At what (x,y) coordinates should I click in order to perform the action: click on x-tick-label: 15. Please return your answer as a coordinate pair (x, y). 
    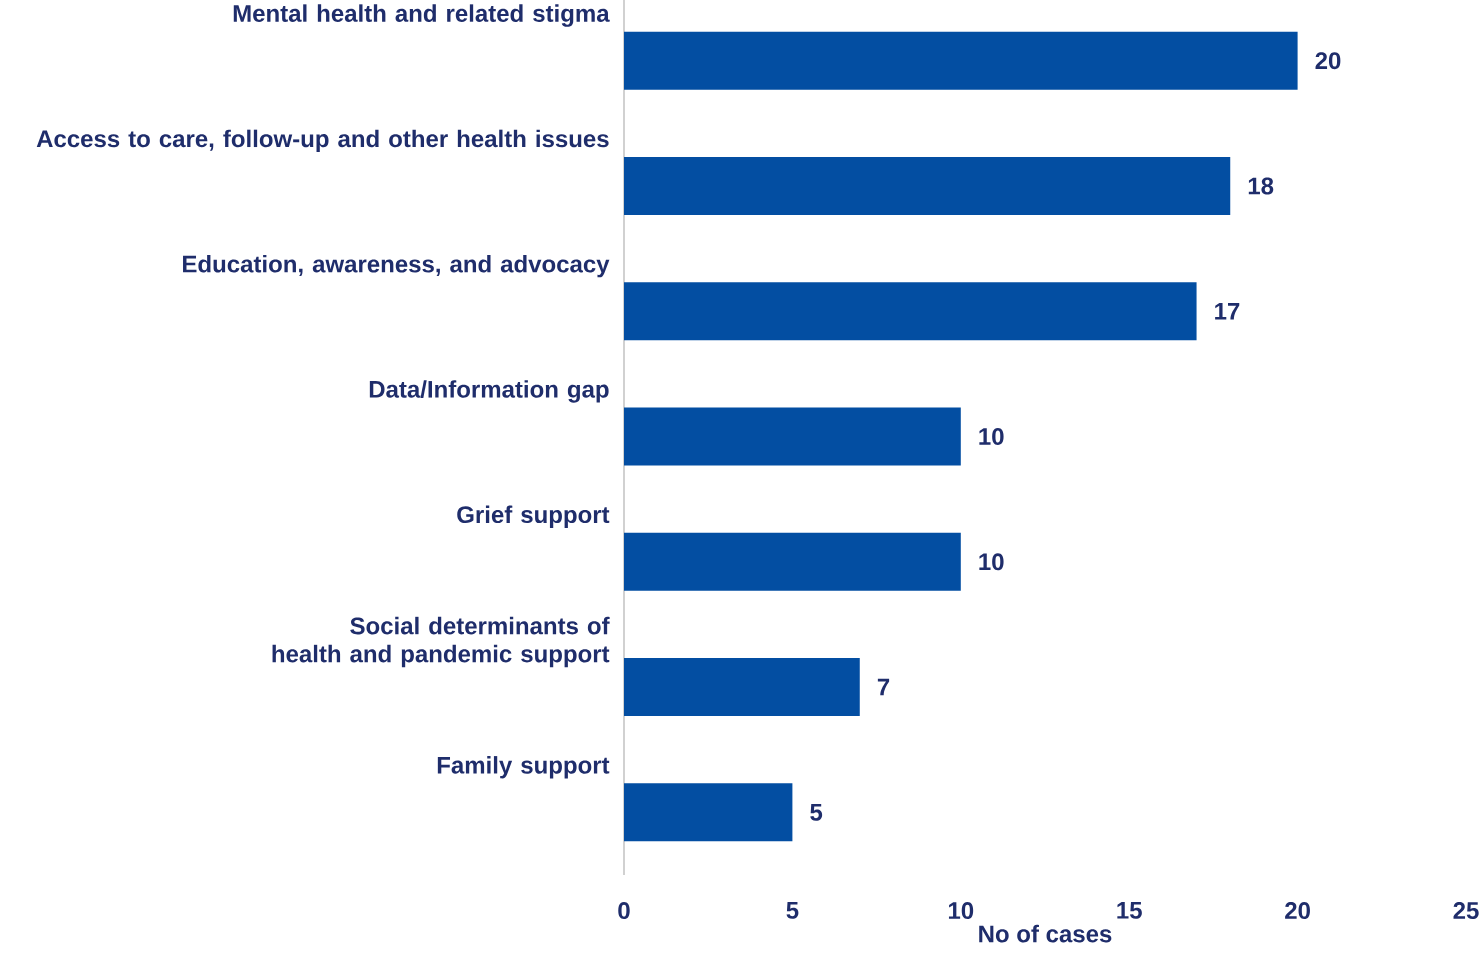
    Looking at the image, I should click on (1129, 910).